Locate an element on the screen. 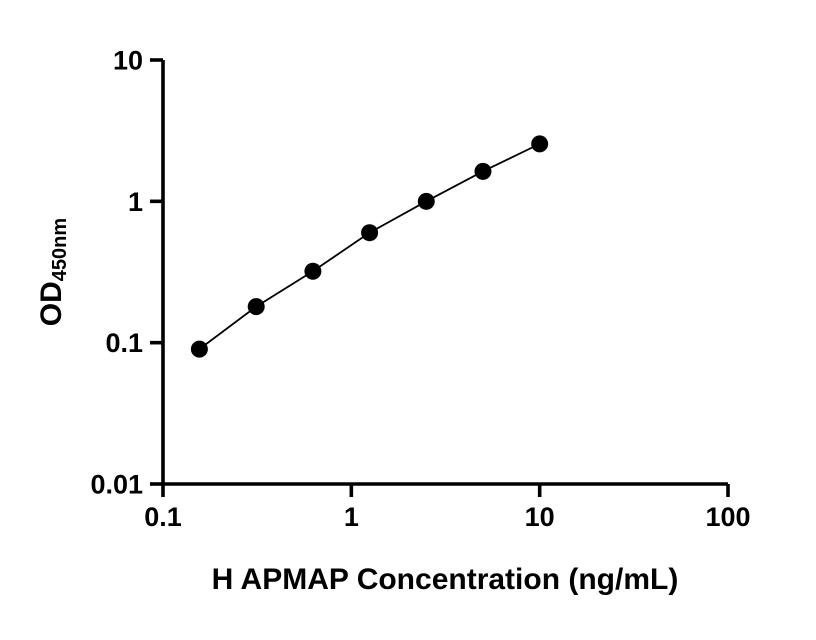 The width and height of the screenshot is (816, 640). x-axis-tick-label: 10 is located at coordinates (540, 517).